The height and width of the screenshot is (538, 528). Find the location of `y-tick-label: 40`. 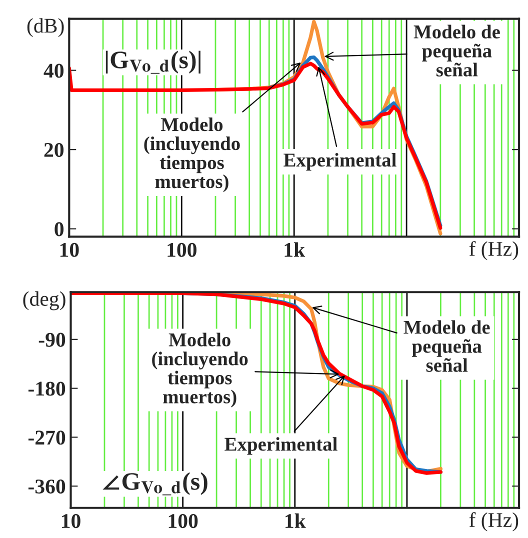

y-tick-label: 40 is located at coordinates (54, 71).